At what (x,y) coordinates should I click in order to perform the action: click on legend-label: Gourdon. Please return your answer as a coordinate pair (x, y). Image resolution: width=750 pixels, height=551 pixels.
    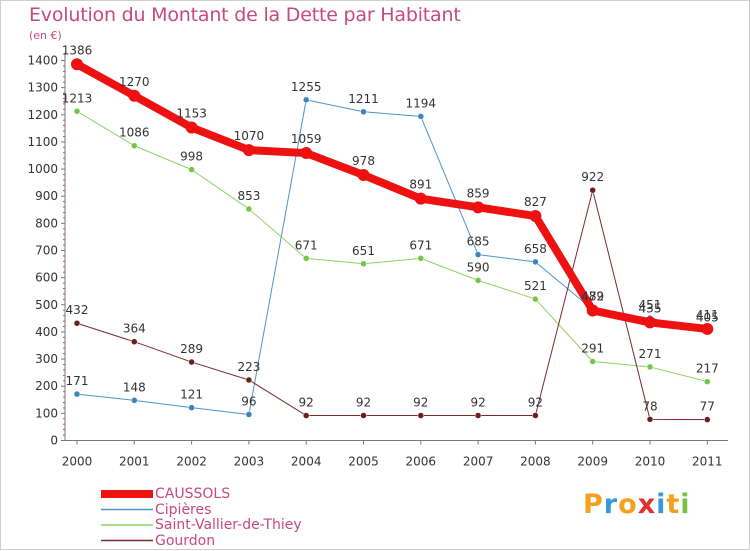
    Looking at the image, I should click on (185, 540).